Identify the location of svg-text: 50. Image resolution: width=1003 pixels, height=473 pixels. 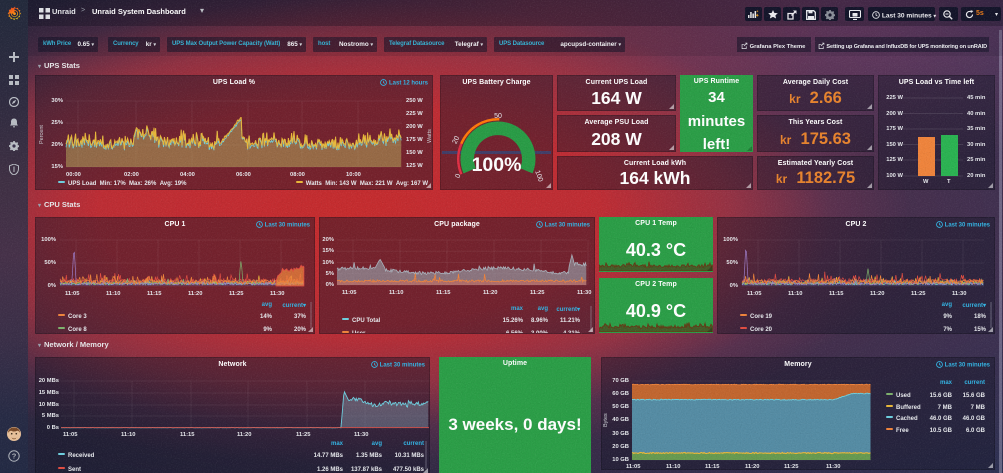
(498, 116).